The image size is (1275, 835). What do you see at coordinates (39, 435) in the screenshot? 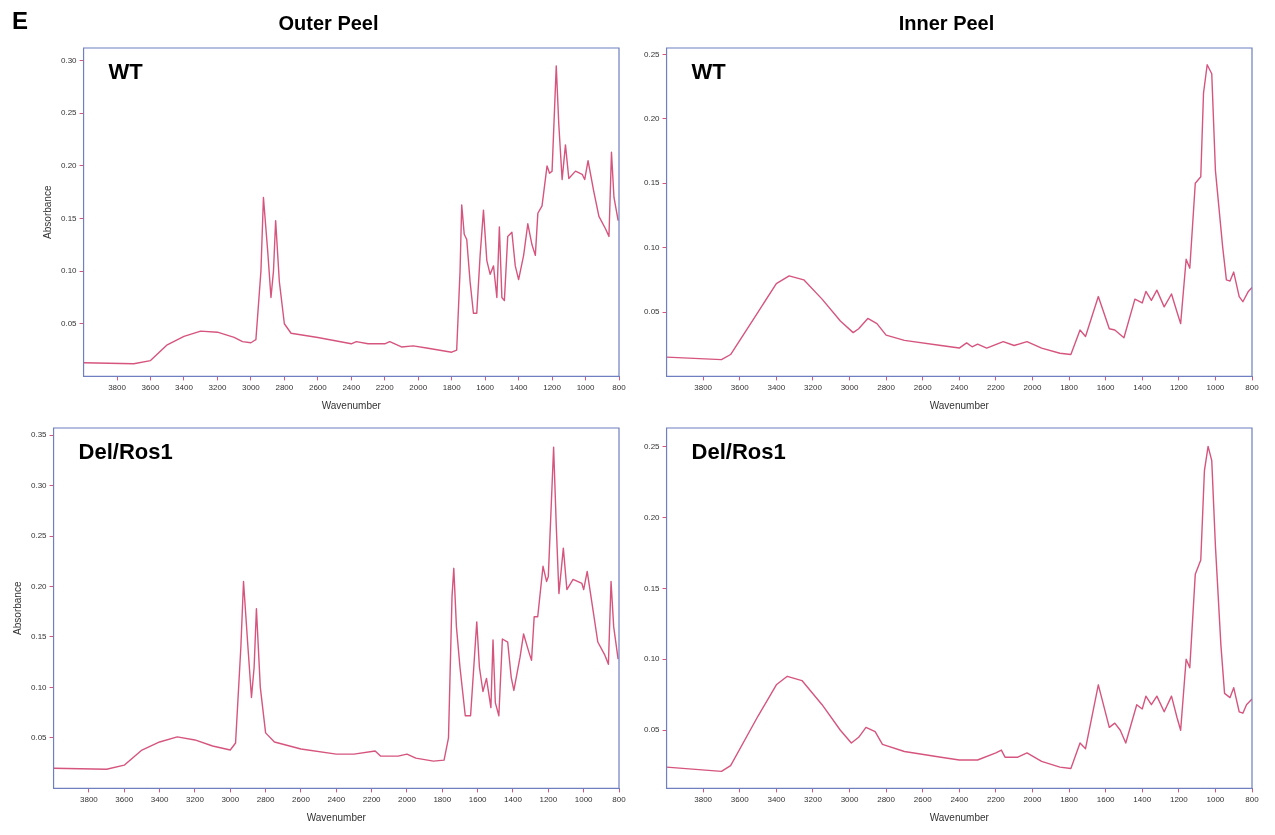
I see `y-tick-label: 0.35` at bounding box center [39, 435].